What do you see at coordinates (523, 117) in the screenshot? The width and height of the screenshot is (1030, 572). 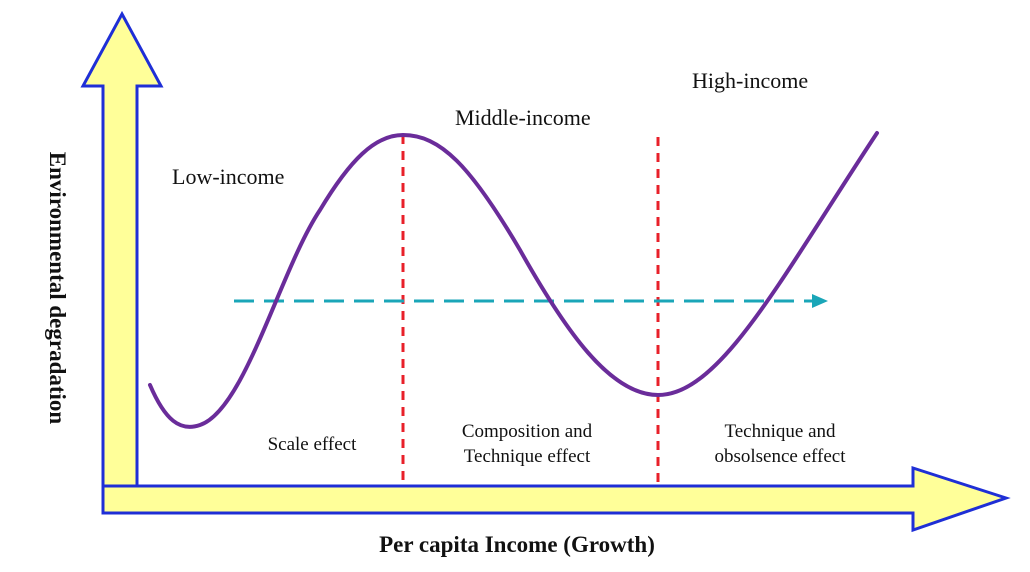 I see `region-label-middle: Middle-income` at bounding box center [523, 117].